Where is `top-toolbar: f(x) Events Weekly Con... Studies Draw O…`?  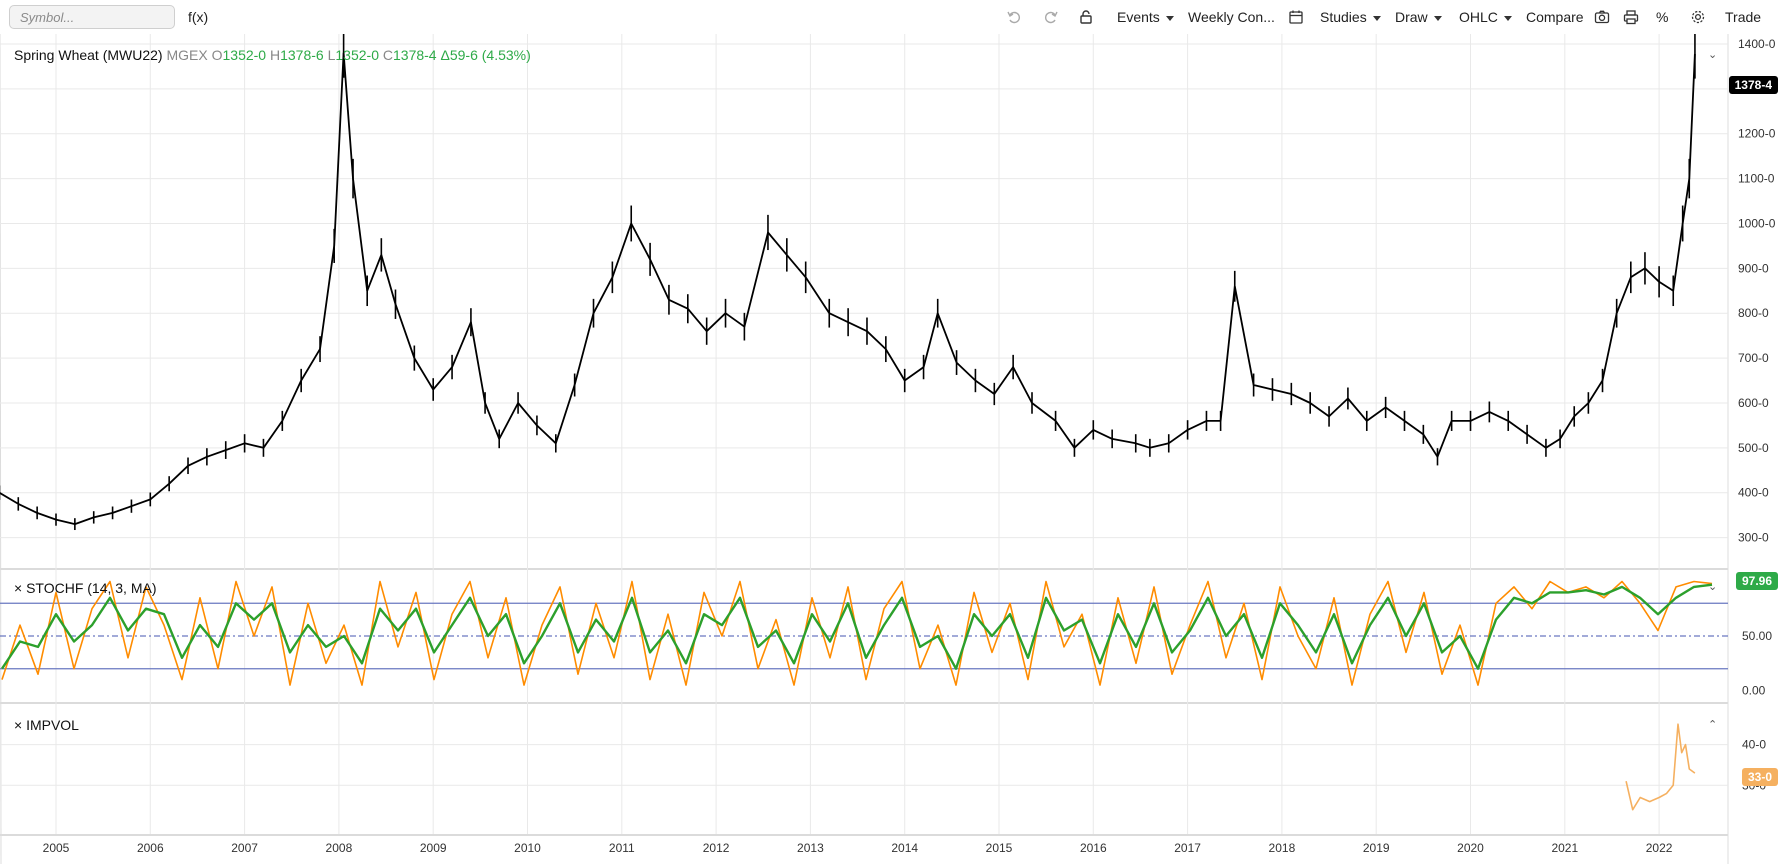 top-toolbar: f(x) Events Weekly Con... Studies Draw O… is located at coordinates (893, 17).